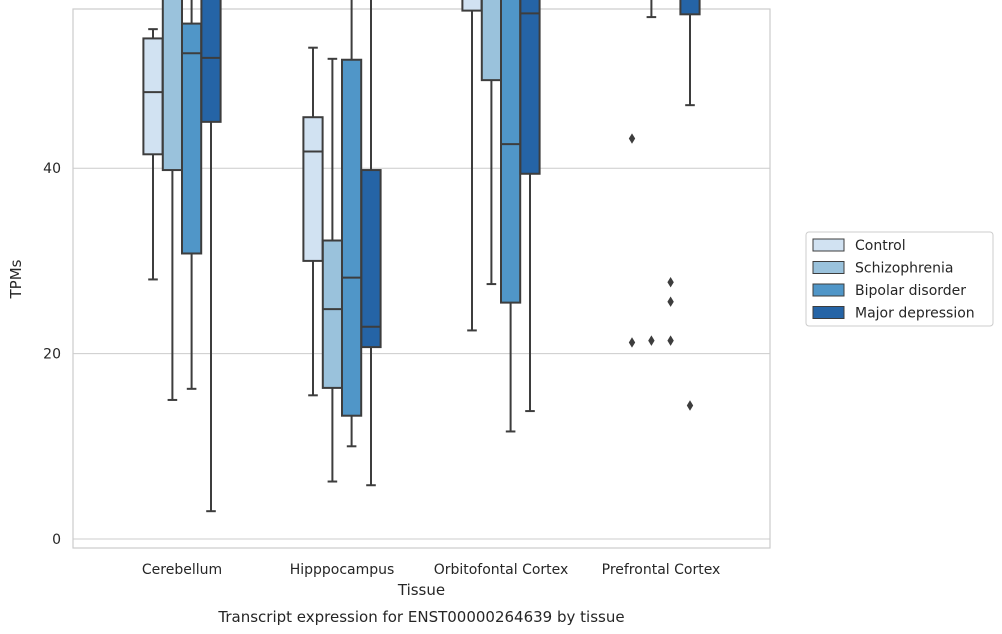  I want to click on x-axis-title: Tissue, so click(421, 590).